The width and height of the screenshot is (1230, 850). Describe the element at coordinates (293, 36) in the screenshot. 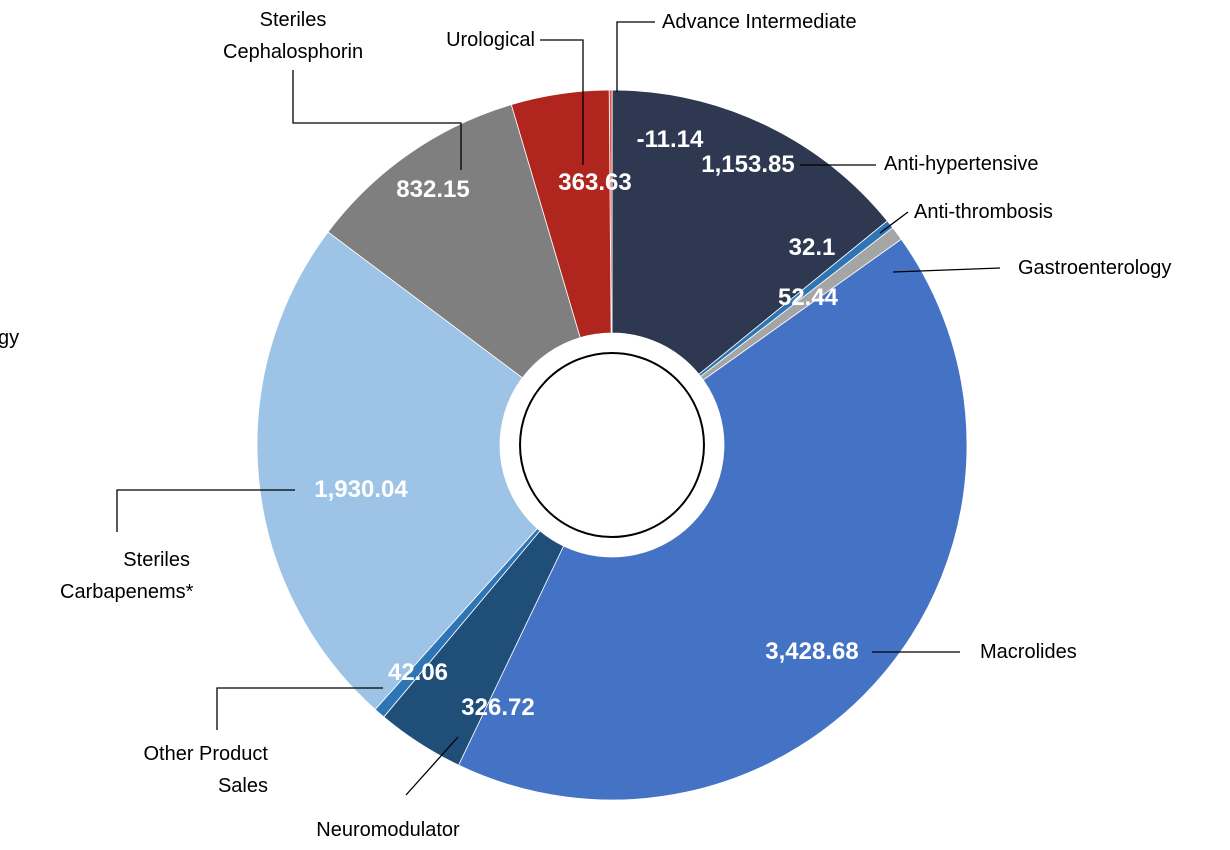

I see `category-label: Steriles Cephalosphorin` at that location.